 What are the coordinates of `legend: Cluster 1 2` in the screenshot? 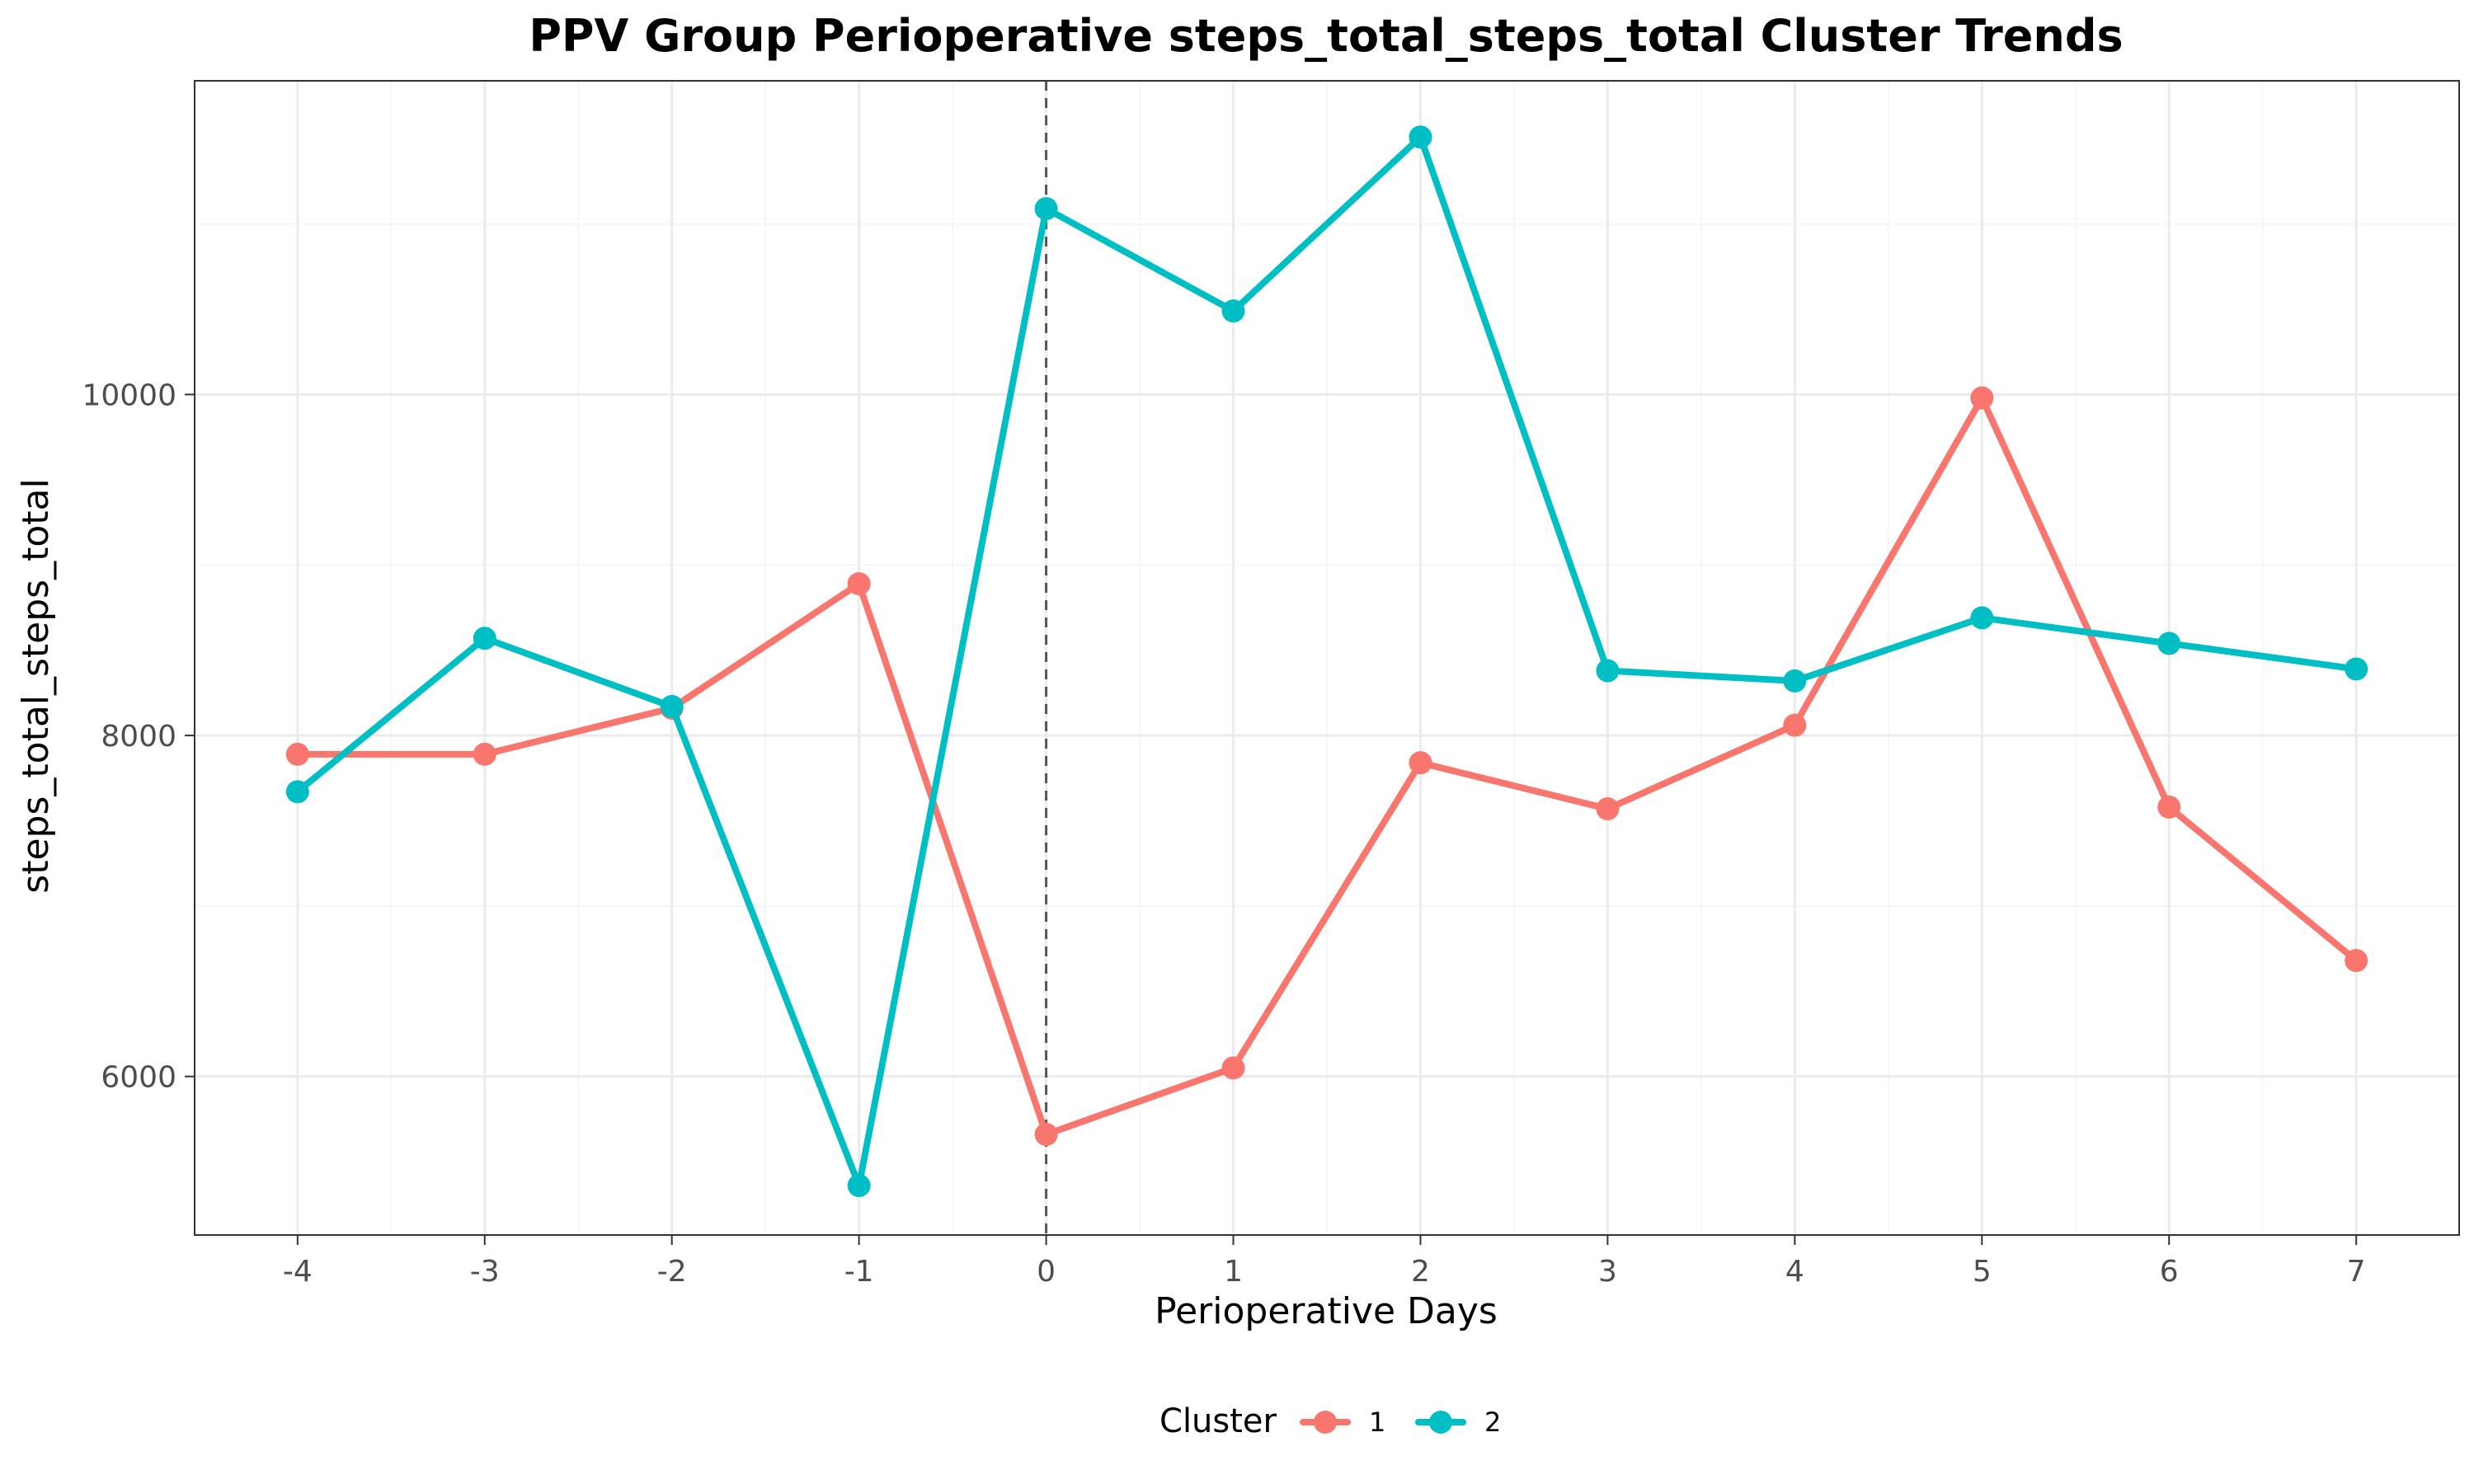 It's located at (1330, 1421).